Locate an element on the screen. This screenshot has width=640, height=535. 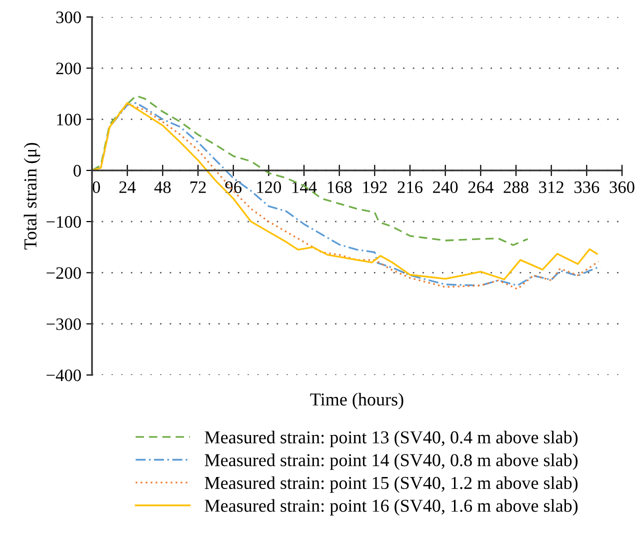
x-tick-label: 120 is located at coordinates (269, 187).